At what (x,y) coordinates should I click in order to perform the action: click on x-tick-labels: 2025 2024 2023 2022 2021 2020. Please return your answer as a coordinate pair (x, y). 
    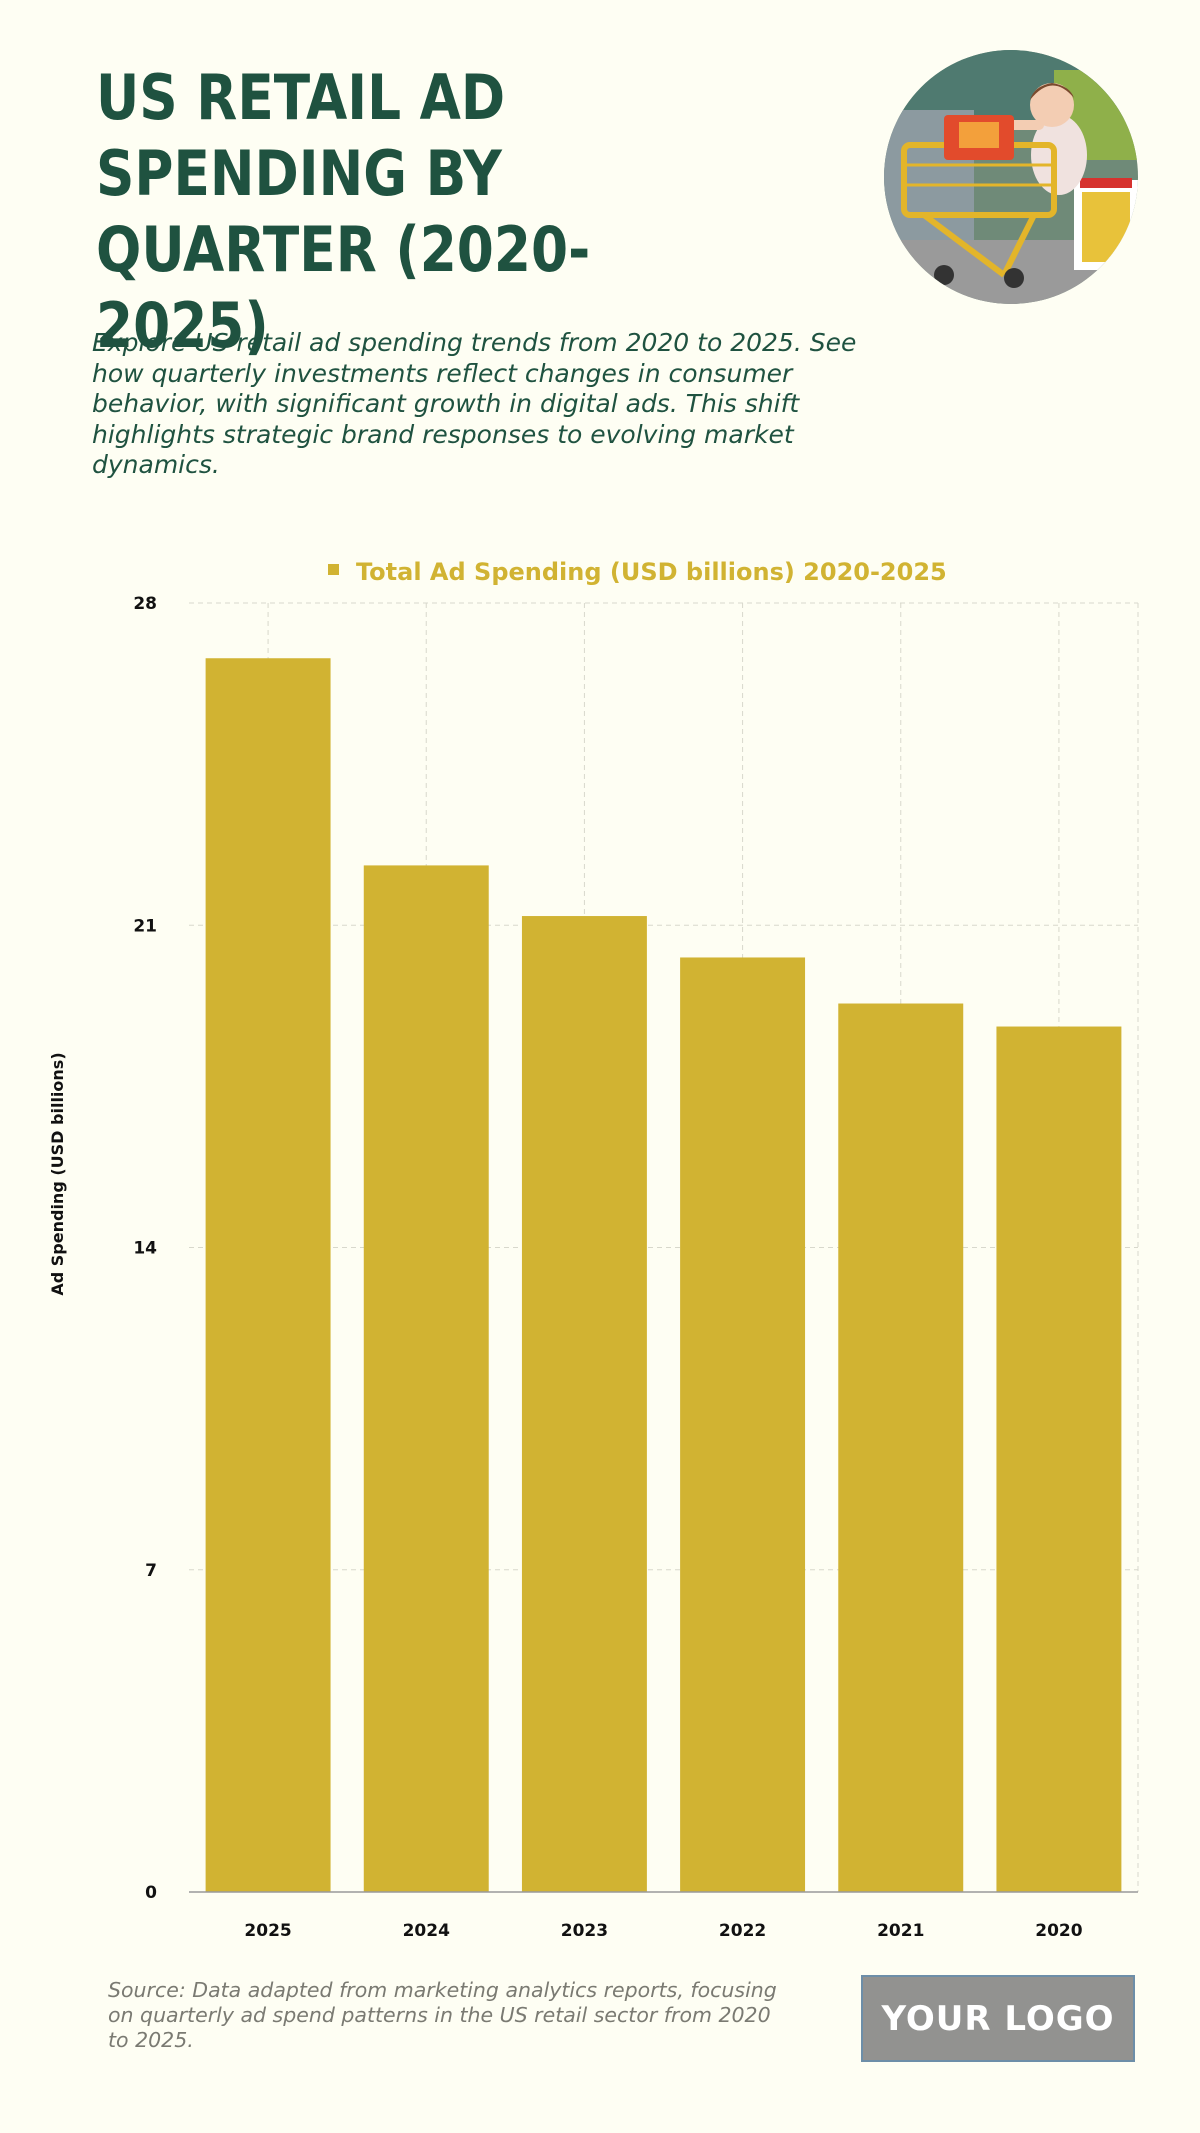
    Looking at the image, I should click on (663, 1931).